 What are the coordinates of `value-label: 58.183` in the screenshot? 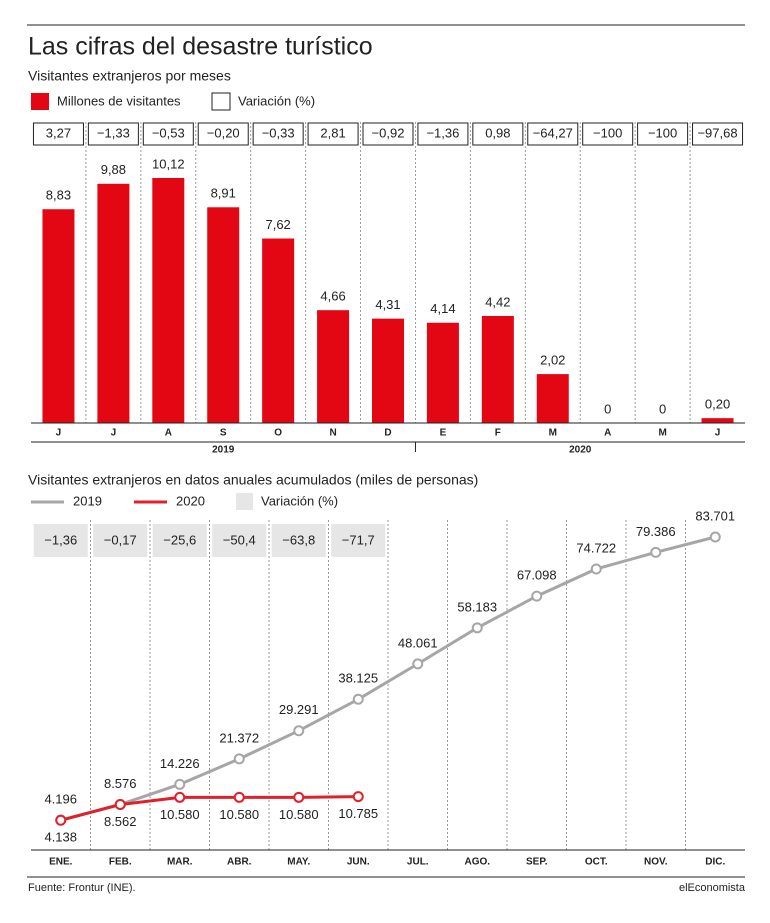 It's located at (477, 606).